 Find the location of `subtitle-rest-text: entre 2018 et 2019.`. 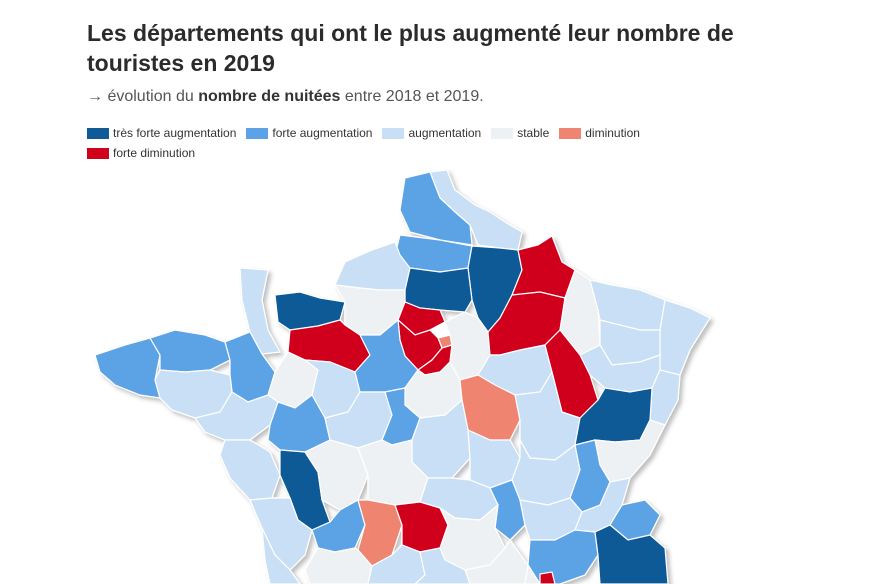

subtitle-rest-text: entre 2018 et 2019. is located at coordinates (414, 96).